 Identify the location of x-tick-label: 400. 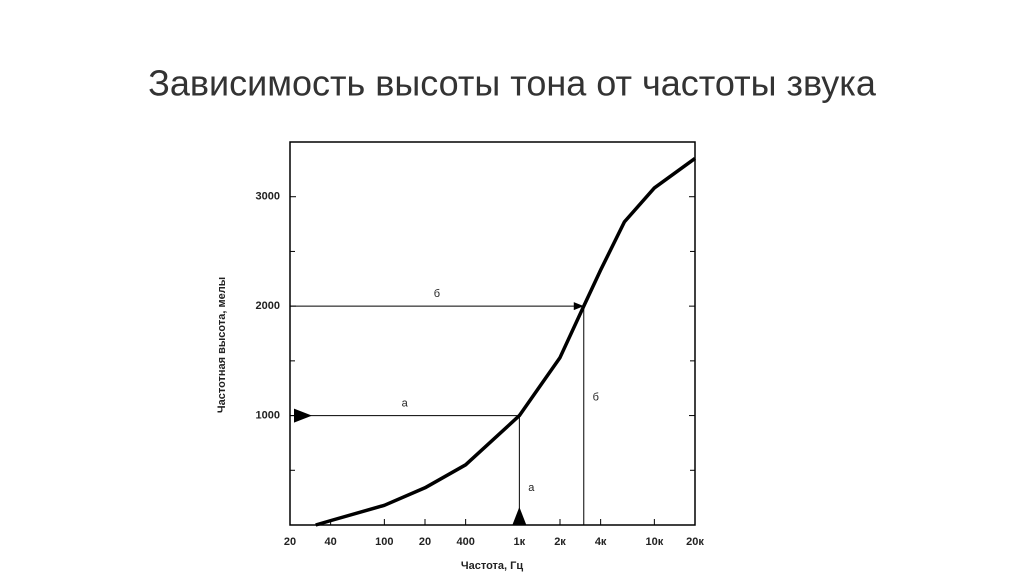
(465, 542).